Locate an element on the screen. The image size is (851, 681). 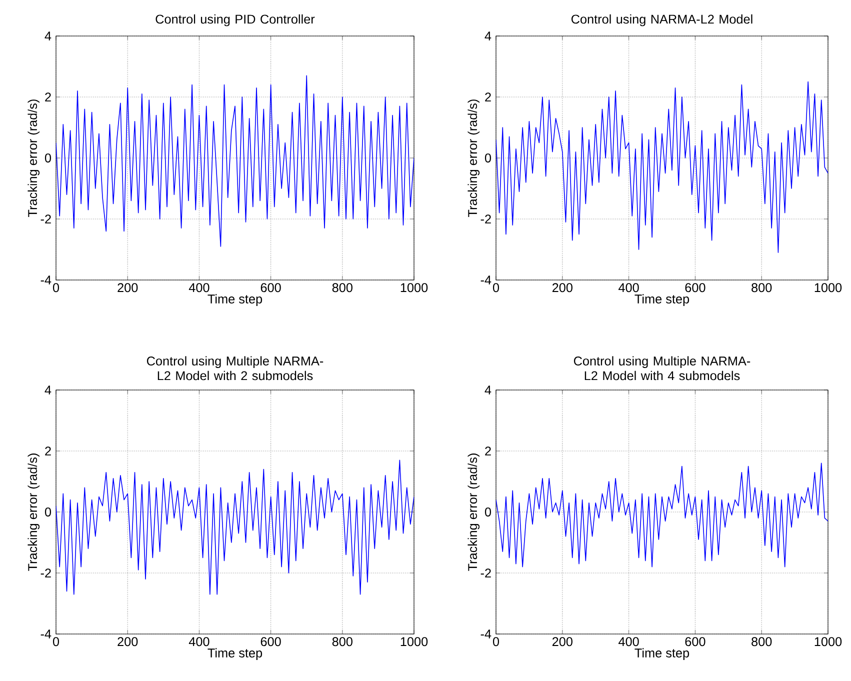
chart-title: Control using Multiple NARMA-L2 Model with 2 submodels is located at coordinates (235, 368).